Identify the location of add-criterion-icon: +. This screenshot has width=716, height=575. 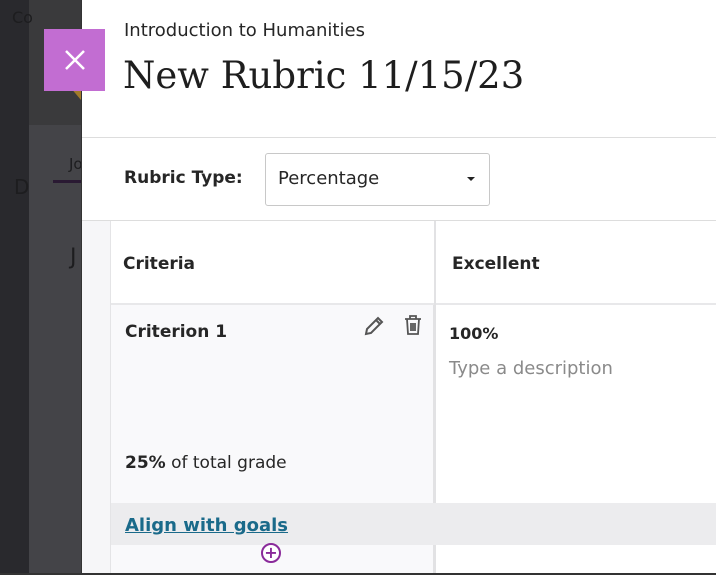
(271, 553).